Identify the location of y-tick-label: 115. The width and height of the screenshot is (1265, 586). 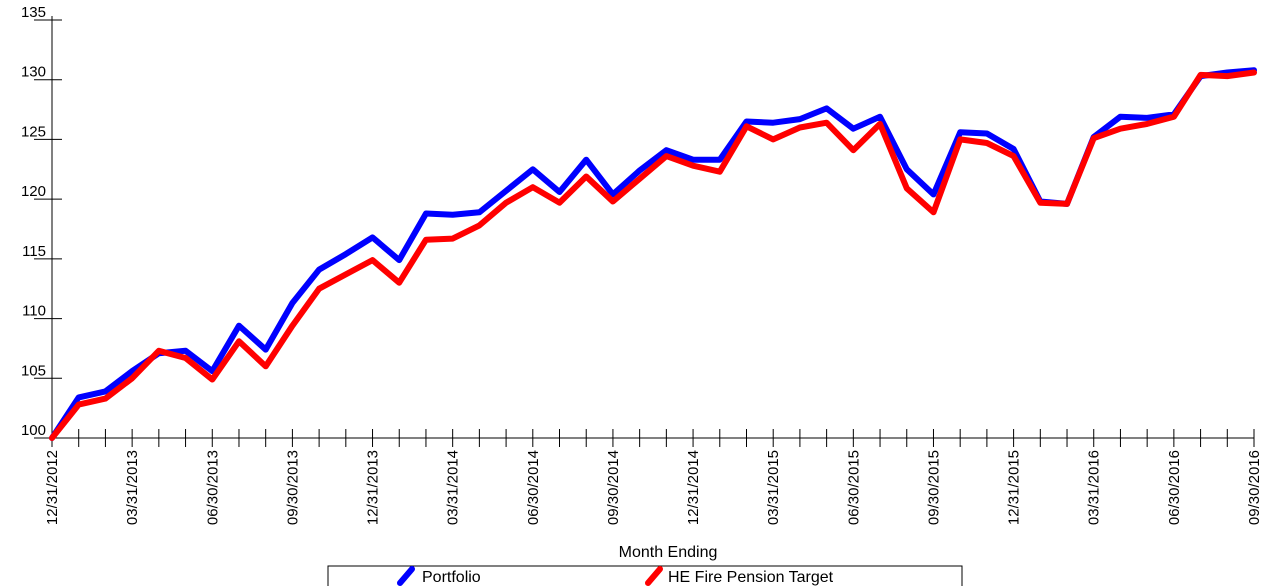
(34, 251).